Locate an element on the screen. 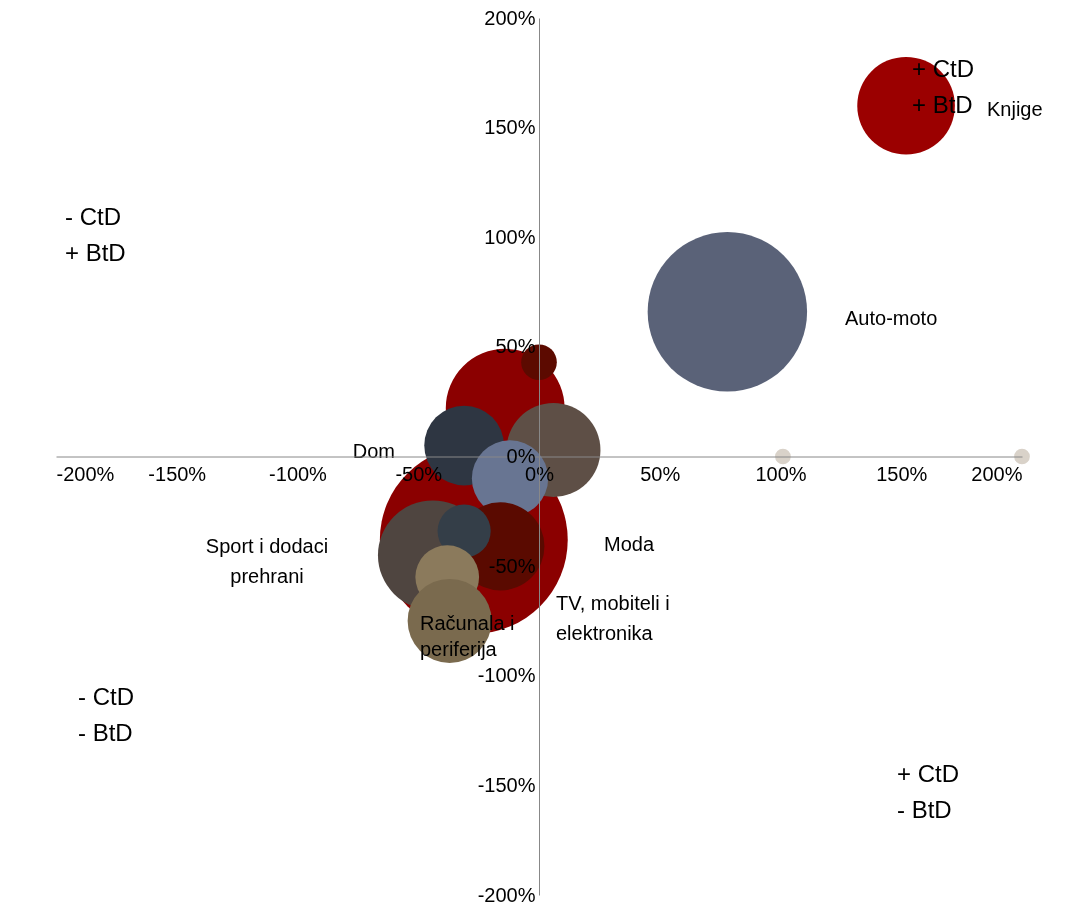 The width and height of the screenshot is (1076, 912). annotation: - CtD - BtD is located at coordinates (106, 714).